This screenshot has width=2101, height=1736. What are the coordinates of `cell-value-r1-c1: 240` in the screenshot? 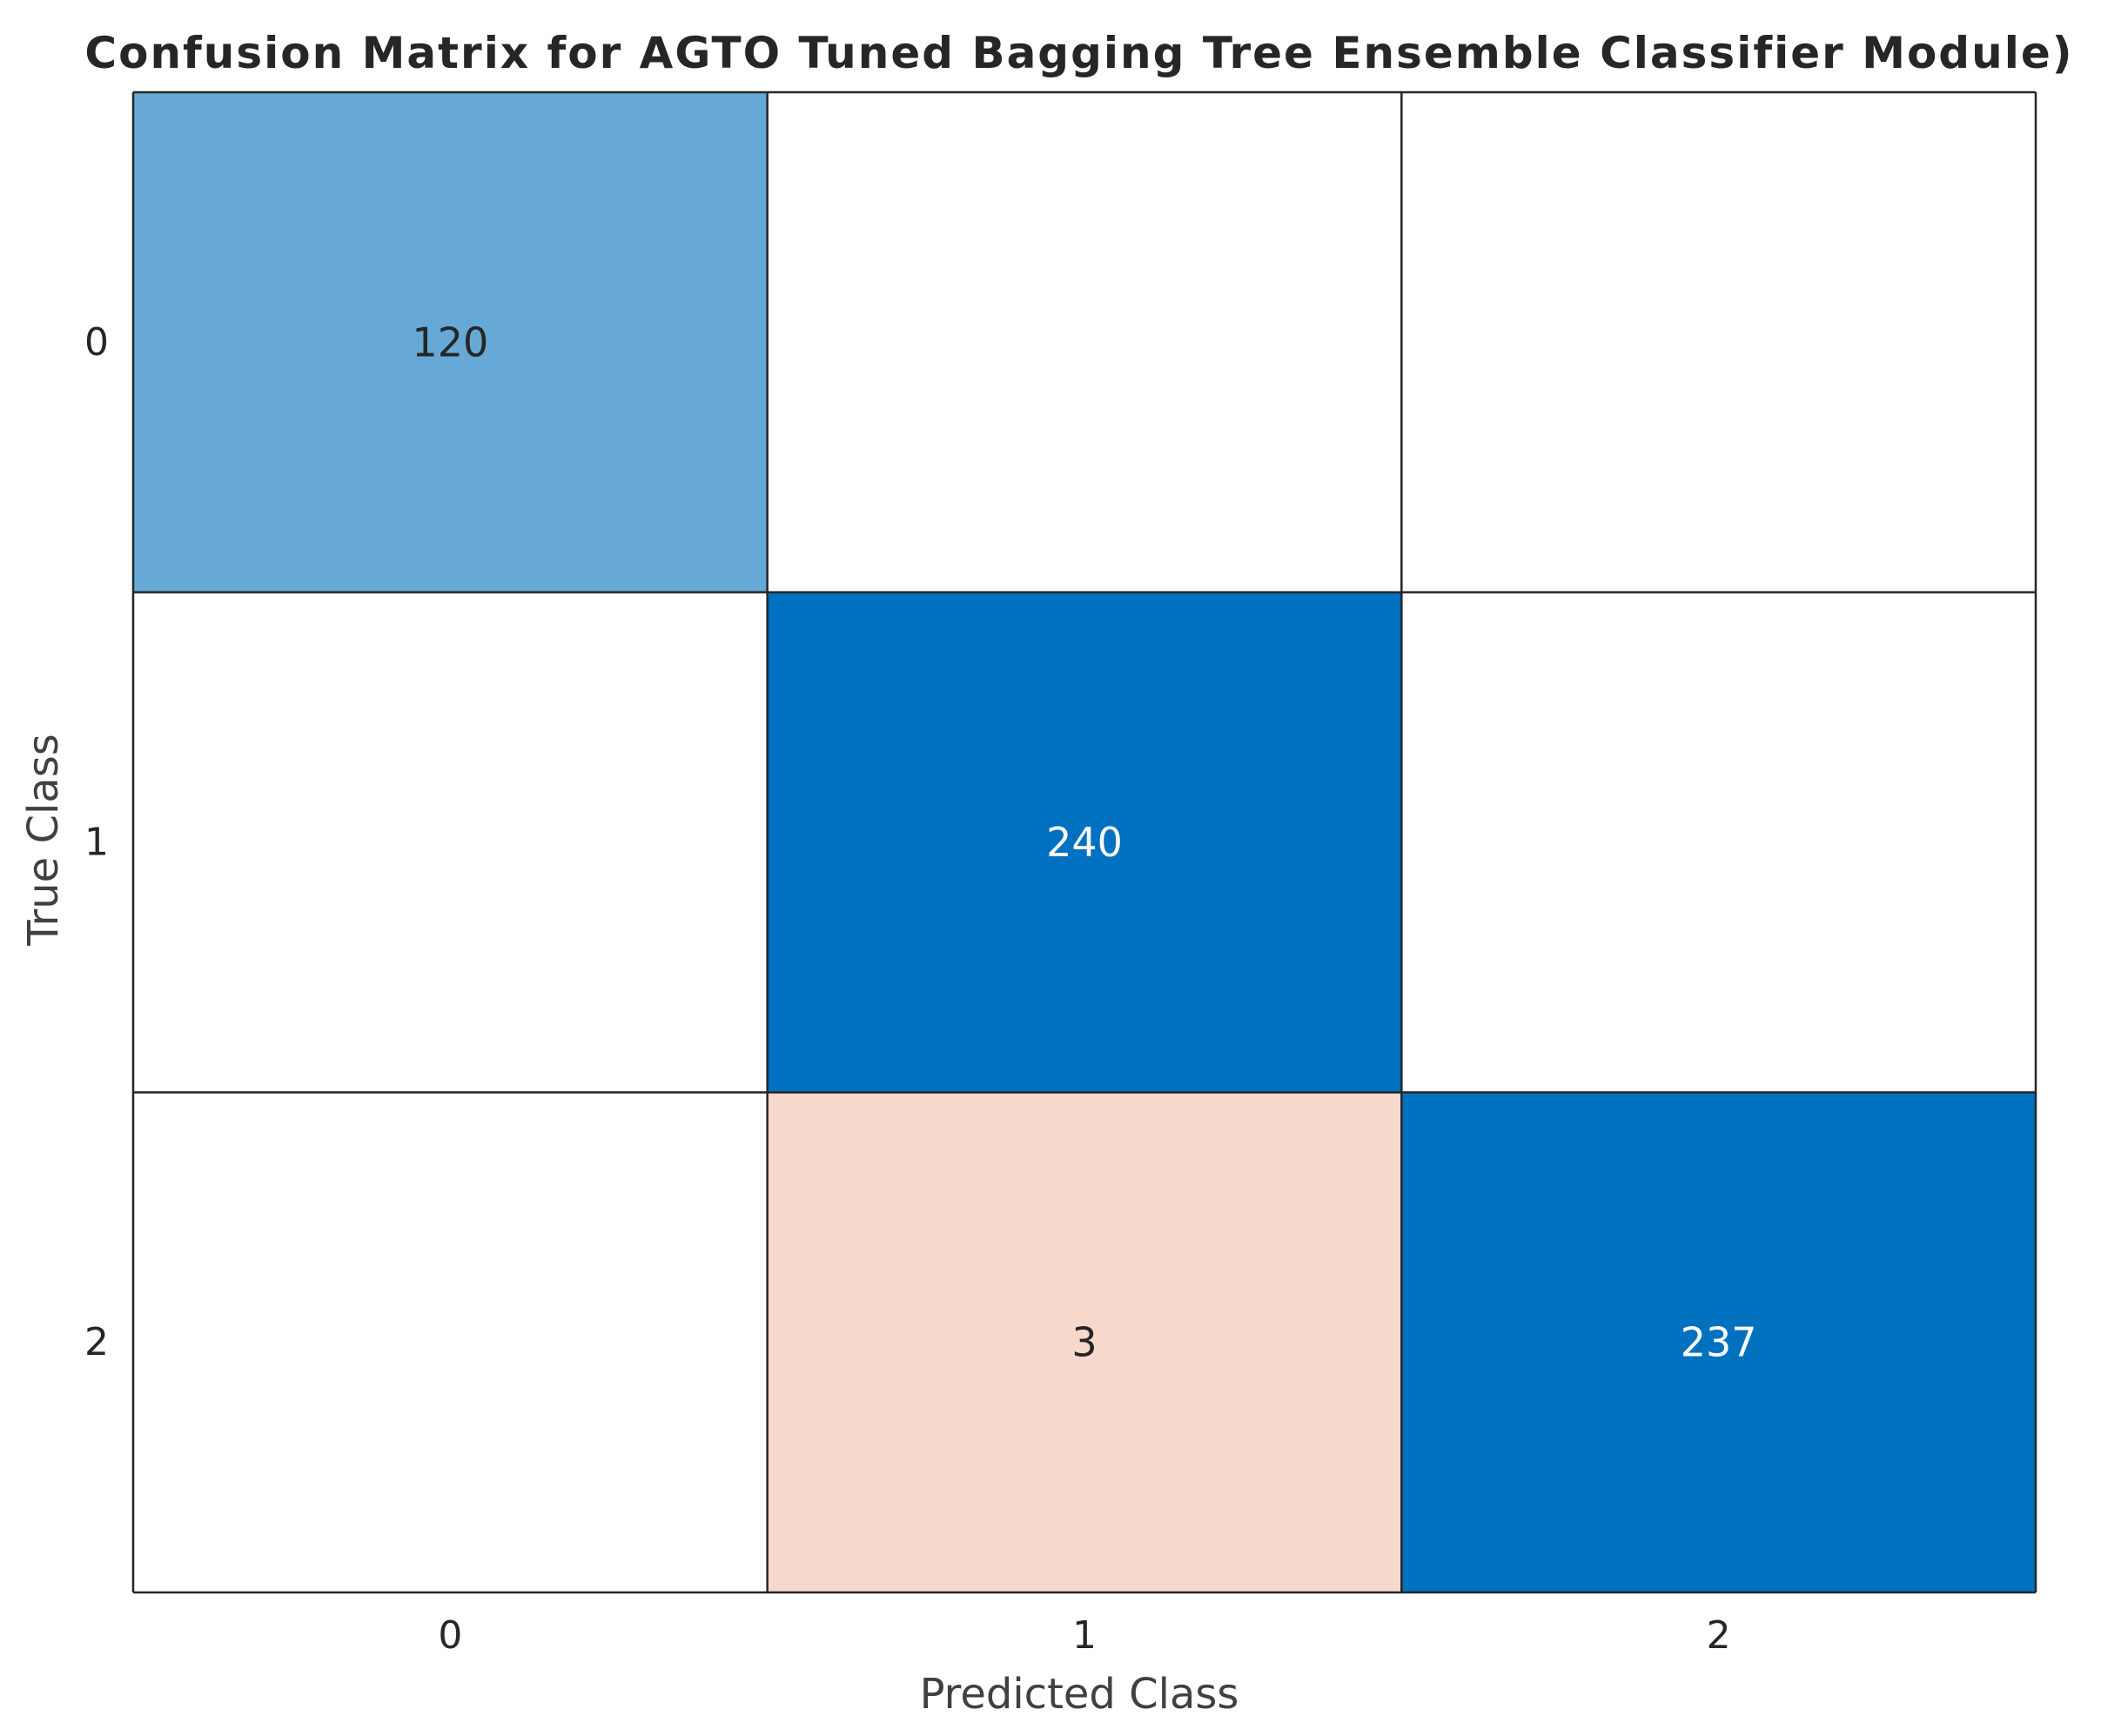 It's located at (1084, 842).